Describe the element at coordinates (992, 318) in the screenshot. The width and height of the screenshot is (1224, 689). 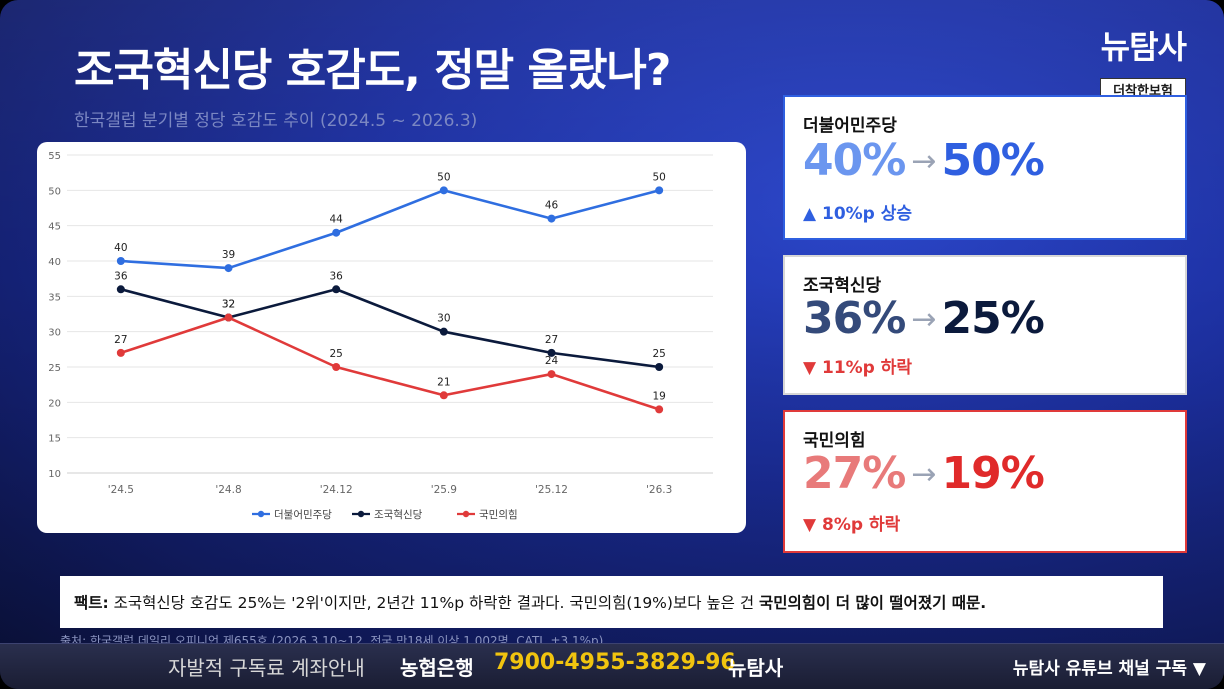
I see `card-to-value: 25%` at that location.